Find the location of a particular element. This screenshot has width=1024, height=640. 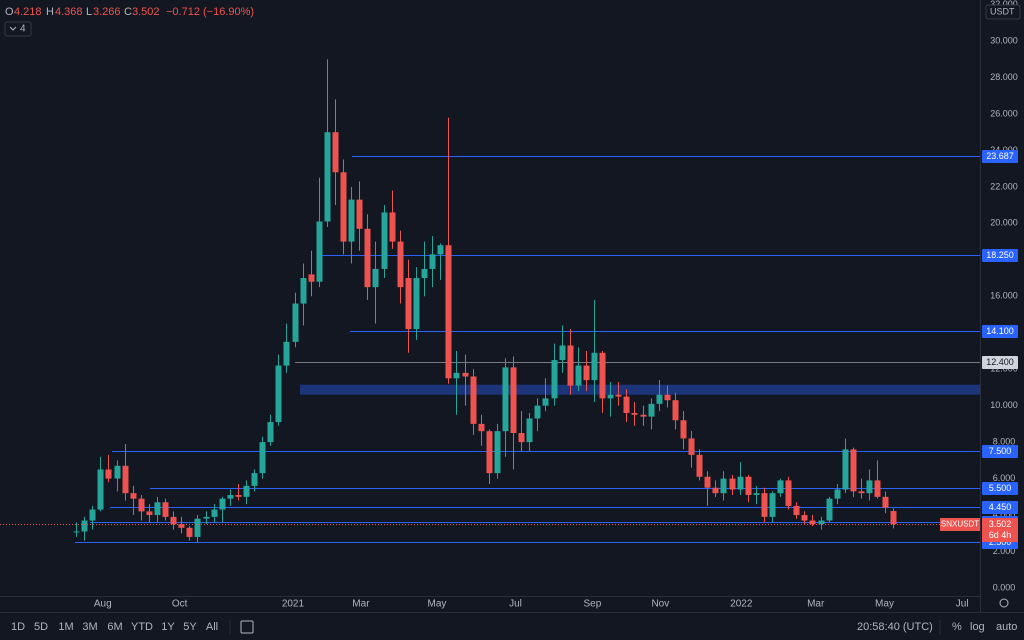

x-tick-label: 2022 is located at coordinates (741, 604).